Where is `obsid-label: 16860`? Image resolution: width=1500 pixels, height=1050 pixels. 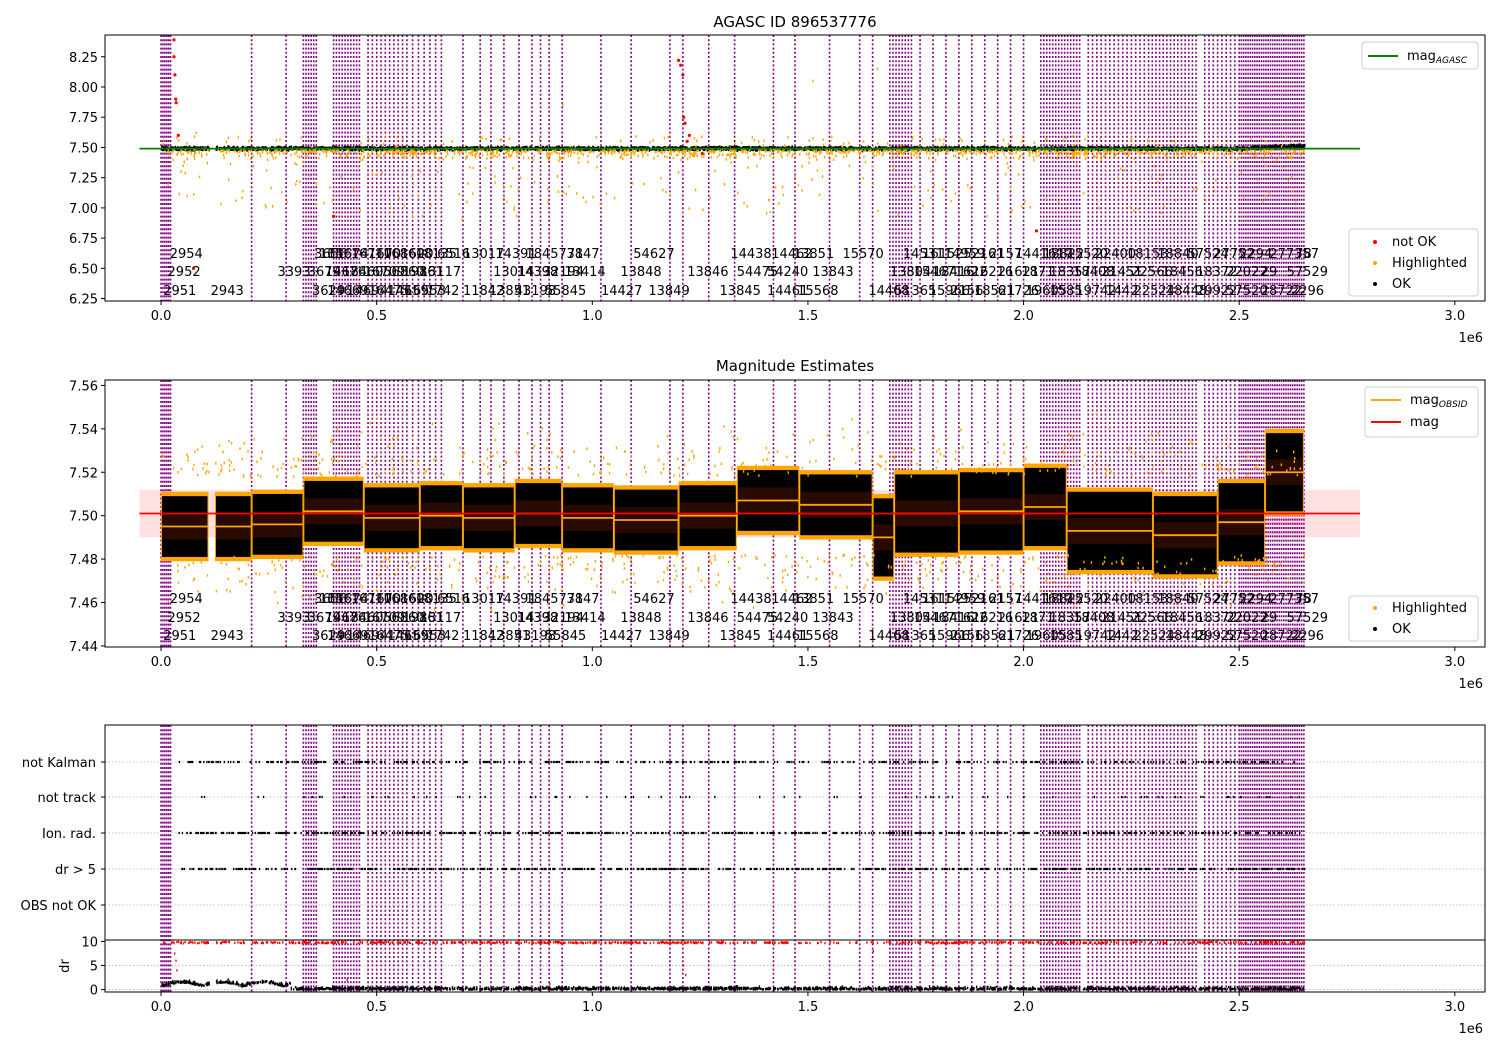
obsid-label: 16860 is located at coordinates (403, 599).